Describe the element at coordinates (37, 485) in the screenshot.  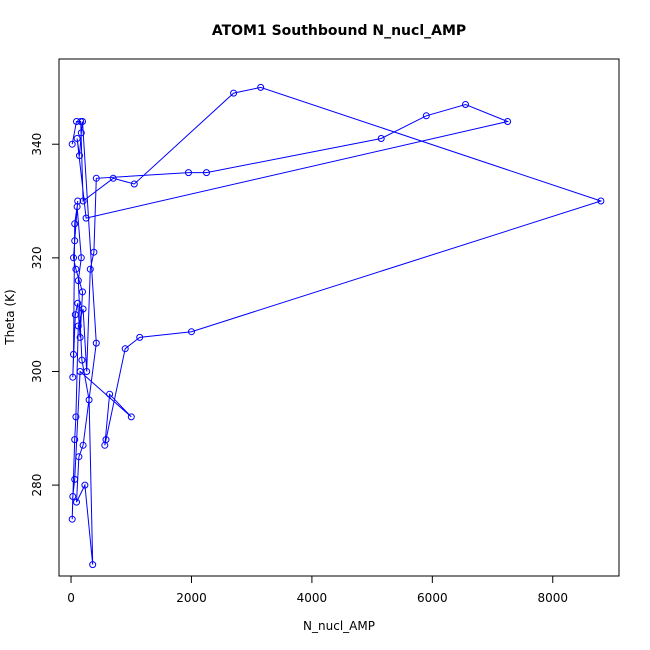
I see `y-tick-label: 280` at that location.